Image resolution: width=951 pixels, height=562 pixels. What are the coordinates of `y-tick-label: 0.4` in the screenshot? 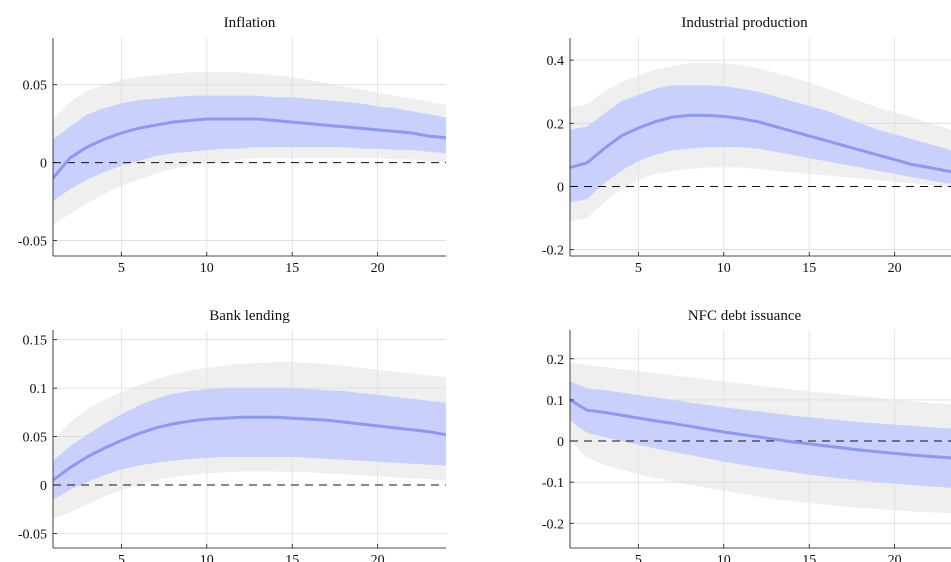 It's located at (556, 61).